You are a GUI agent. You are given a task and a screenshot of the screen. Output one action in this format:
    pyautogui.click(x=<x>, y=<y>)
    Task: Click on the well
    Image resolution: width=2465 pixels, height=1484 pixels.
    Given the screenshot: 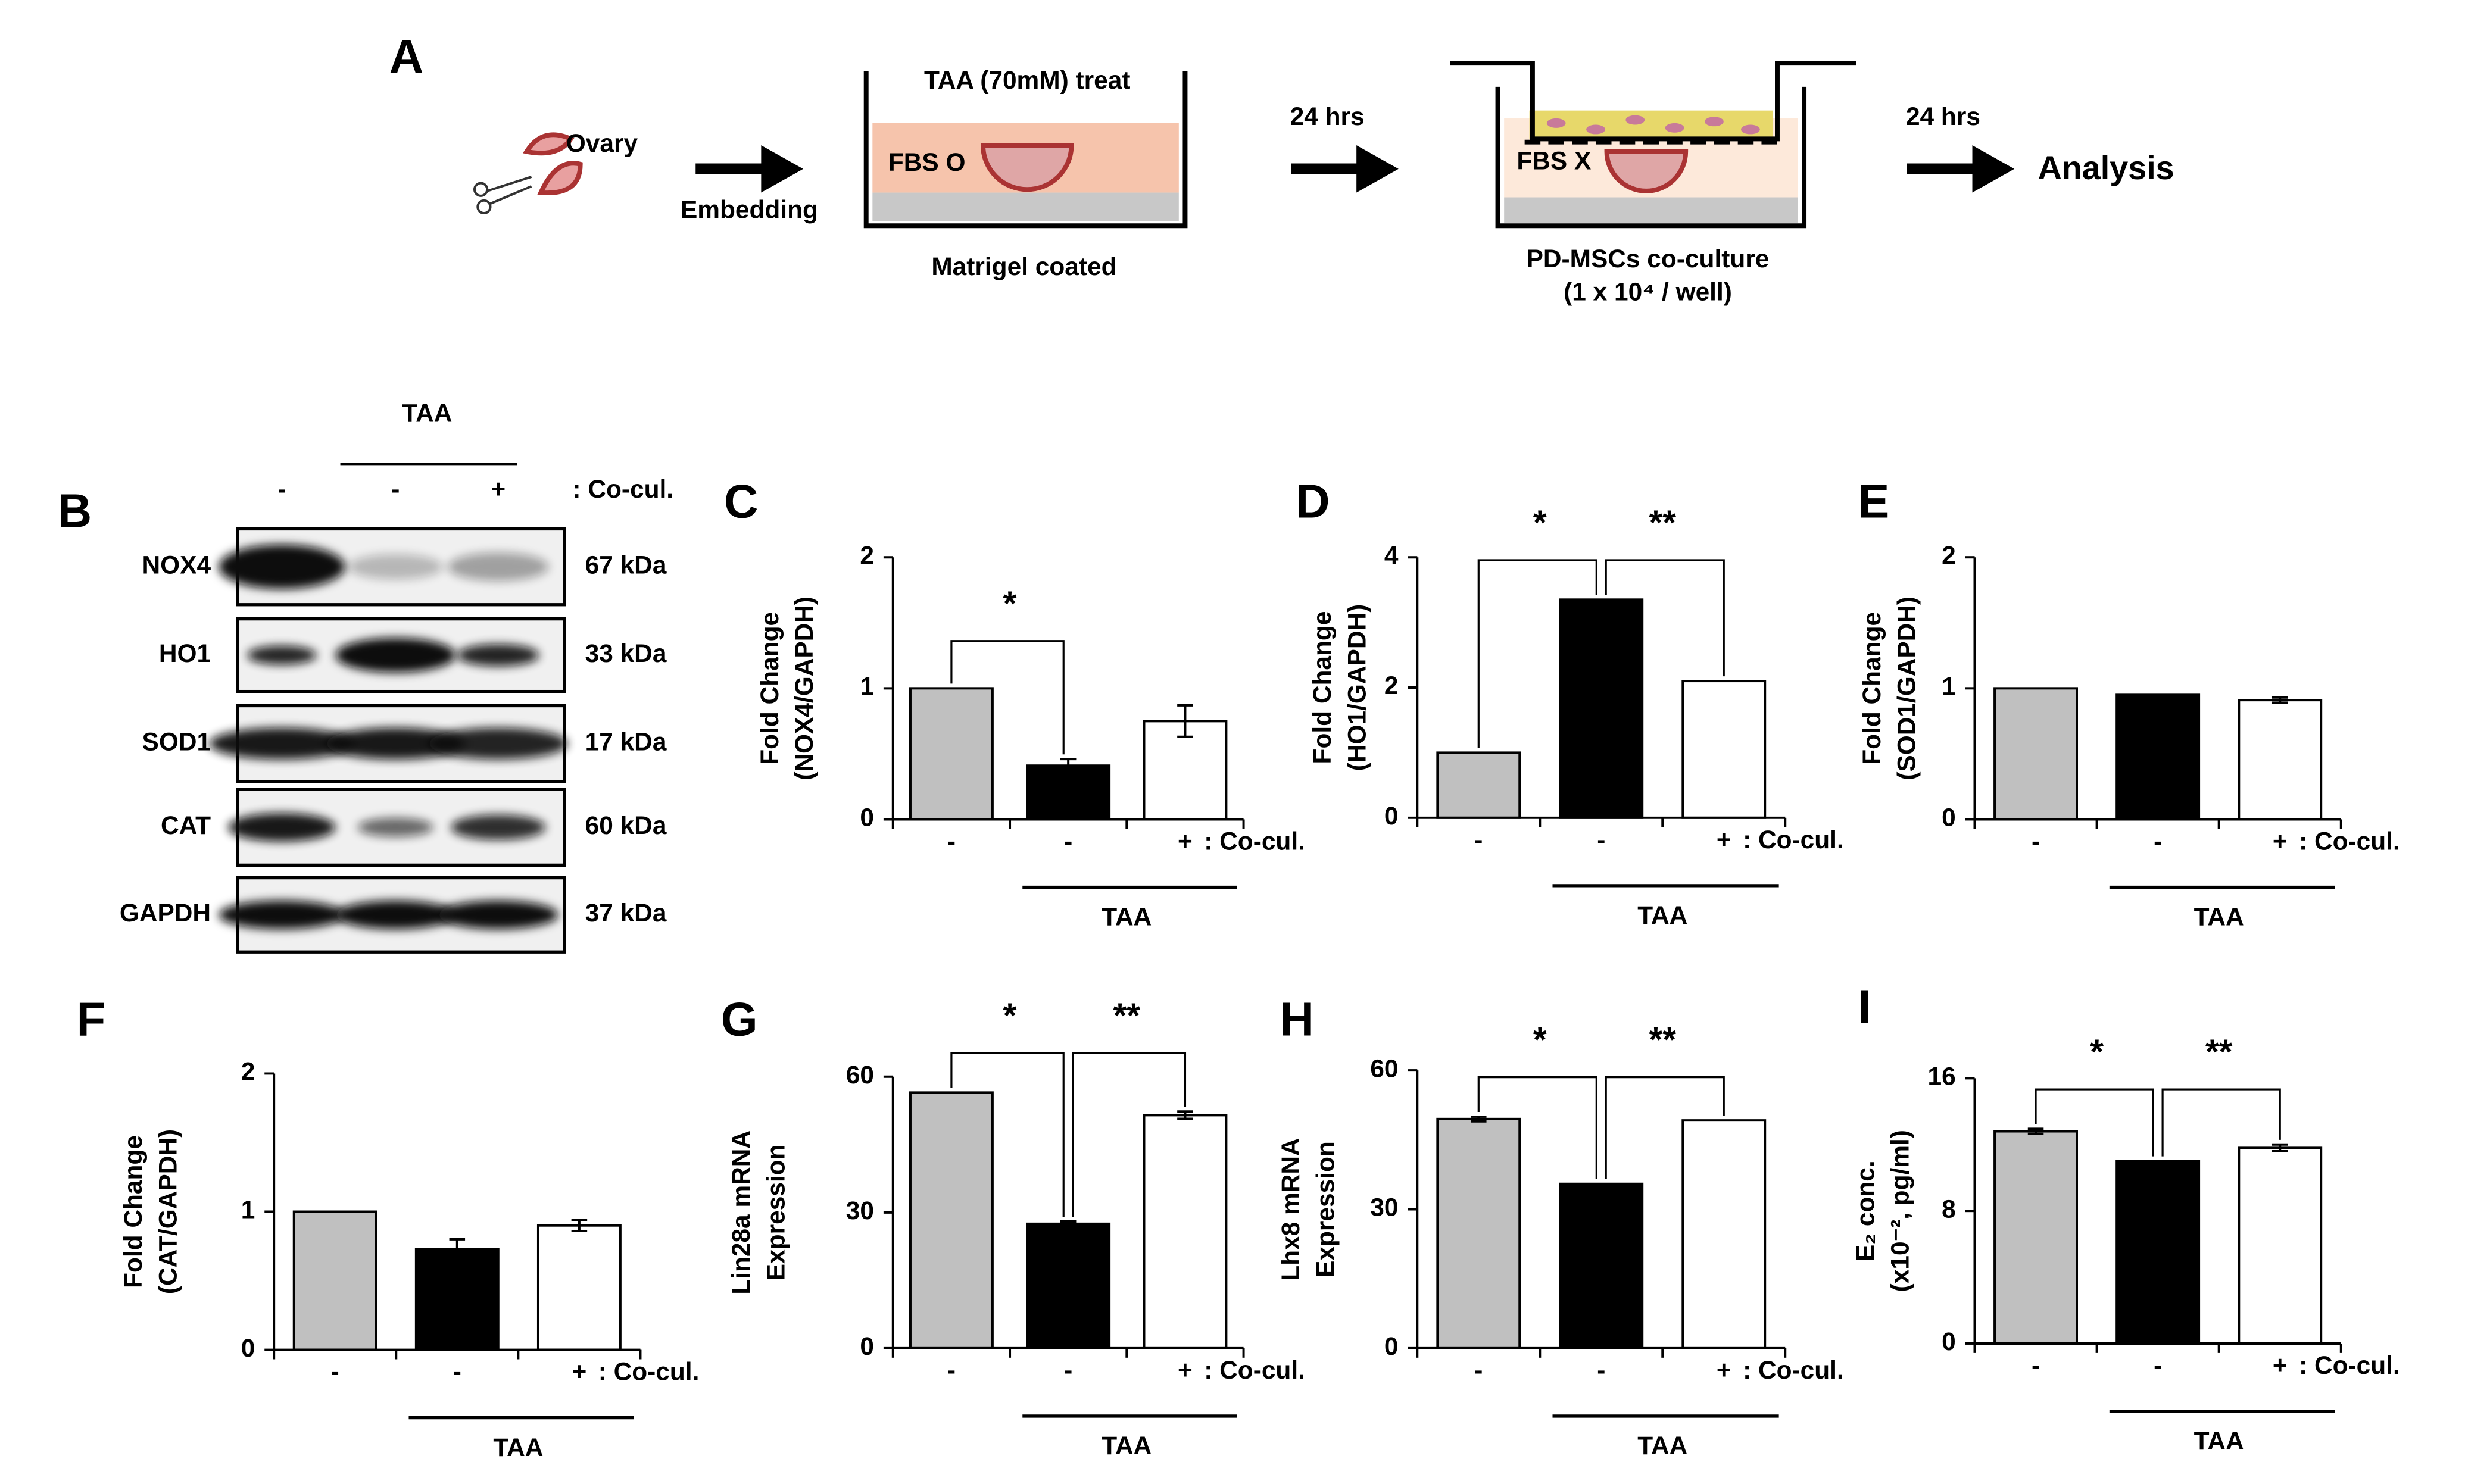 What is the action you would take?
    pyautogui.click(x=1651, y=158)
    